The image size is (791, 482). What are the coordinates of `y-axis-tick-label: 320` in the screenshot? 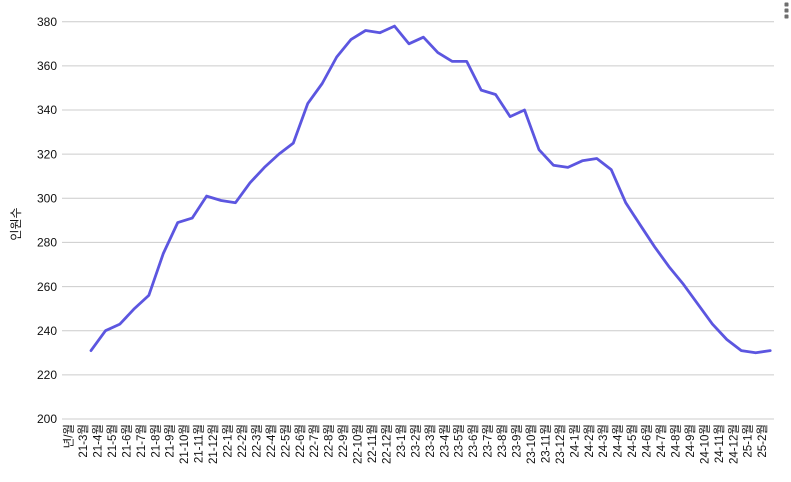 It's located at (47, 154).